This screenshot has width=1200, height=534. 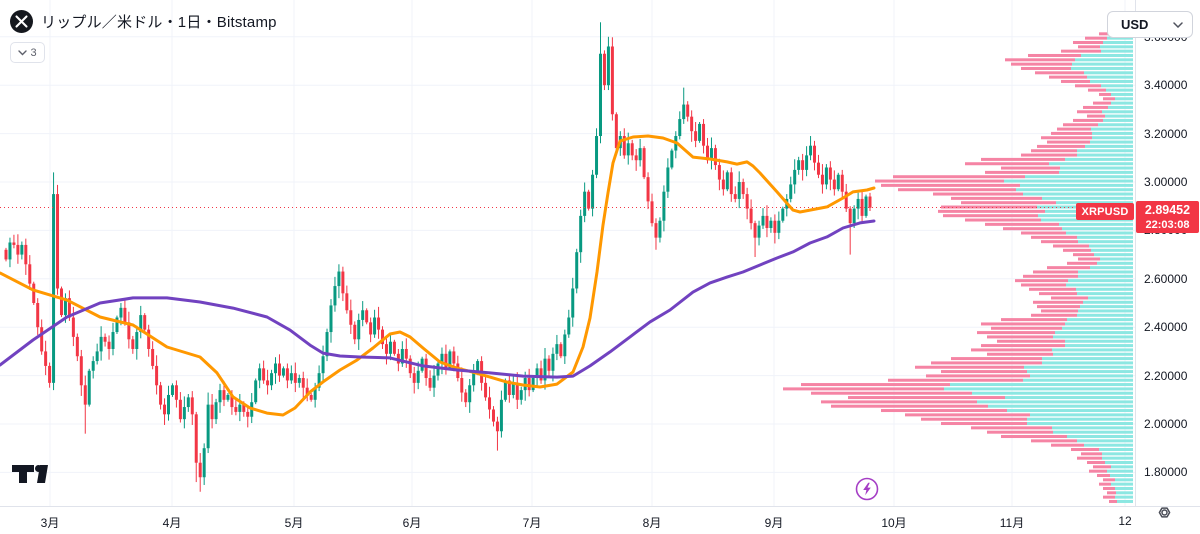 What do you see at coordinates (1166, 85) in the screenshot?
I see `price-tick-label: 3.40000` at bounding box center [1166, 85].